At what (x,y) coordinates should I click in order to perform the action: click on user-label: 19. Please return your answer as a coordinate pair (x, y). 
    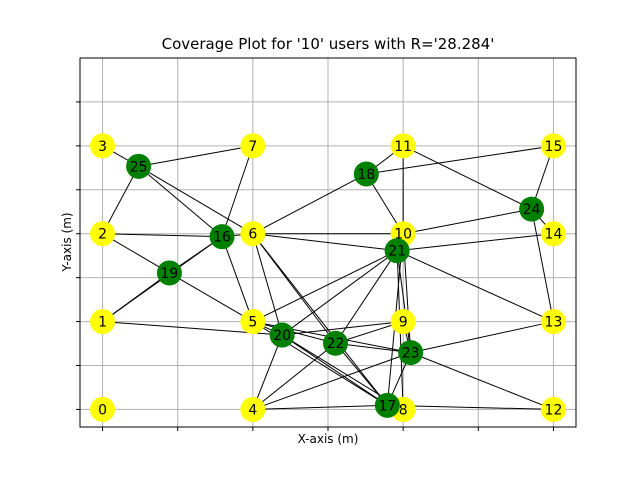
    Looking at the image, I should click on (170, 274).